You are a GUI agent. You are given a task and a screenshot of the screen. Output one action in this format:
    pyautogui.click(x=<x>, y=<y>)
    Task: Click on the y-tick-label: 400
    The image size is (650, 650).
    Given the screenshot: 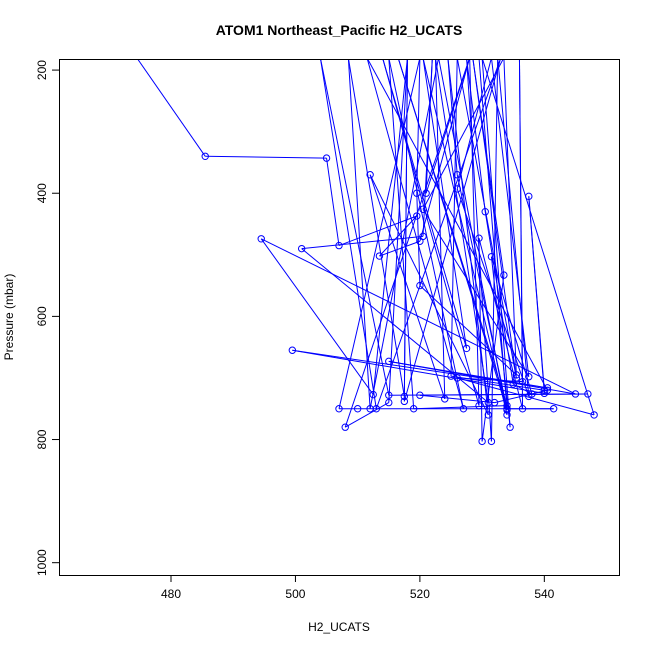 What is the action you would take?
    pyautogui.click(x=42, y=193)
    